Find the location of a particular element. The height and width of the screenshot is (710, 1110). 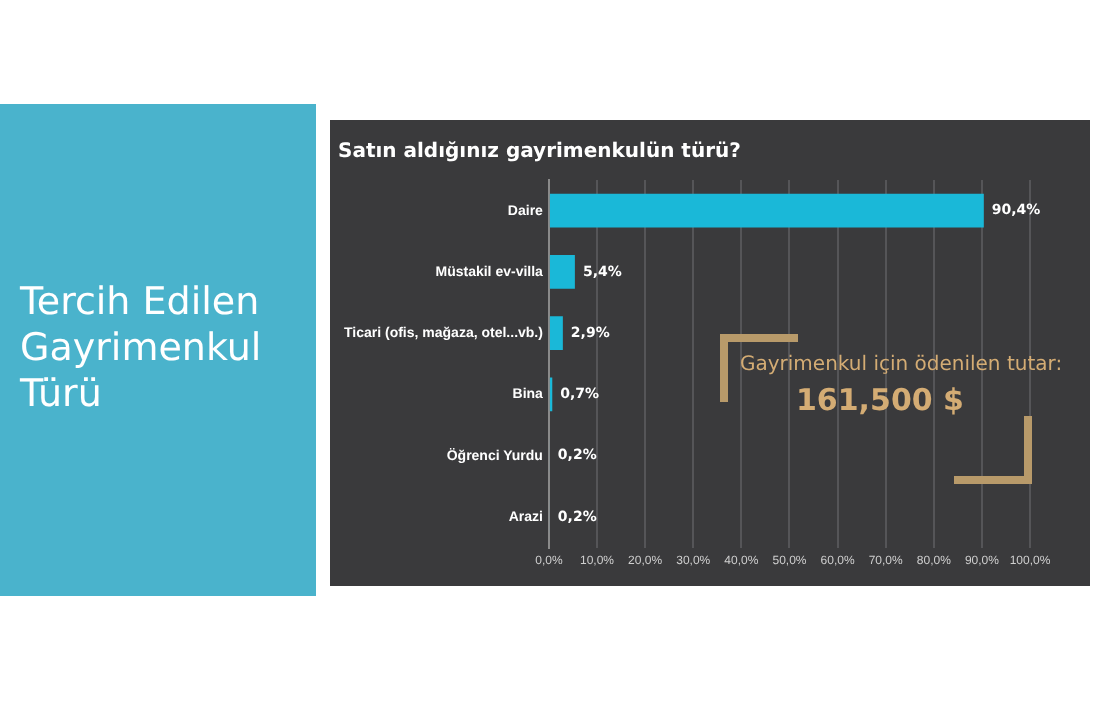

annotation: Gayrimenkul için ödenilen tutar: is located at coordinates (901, 365).